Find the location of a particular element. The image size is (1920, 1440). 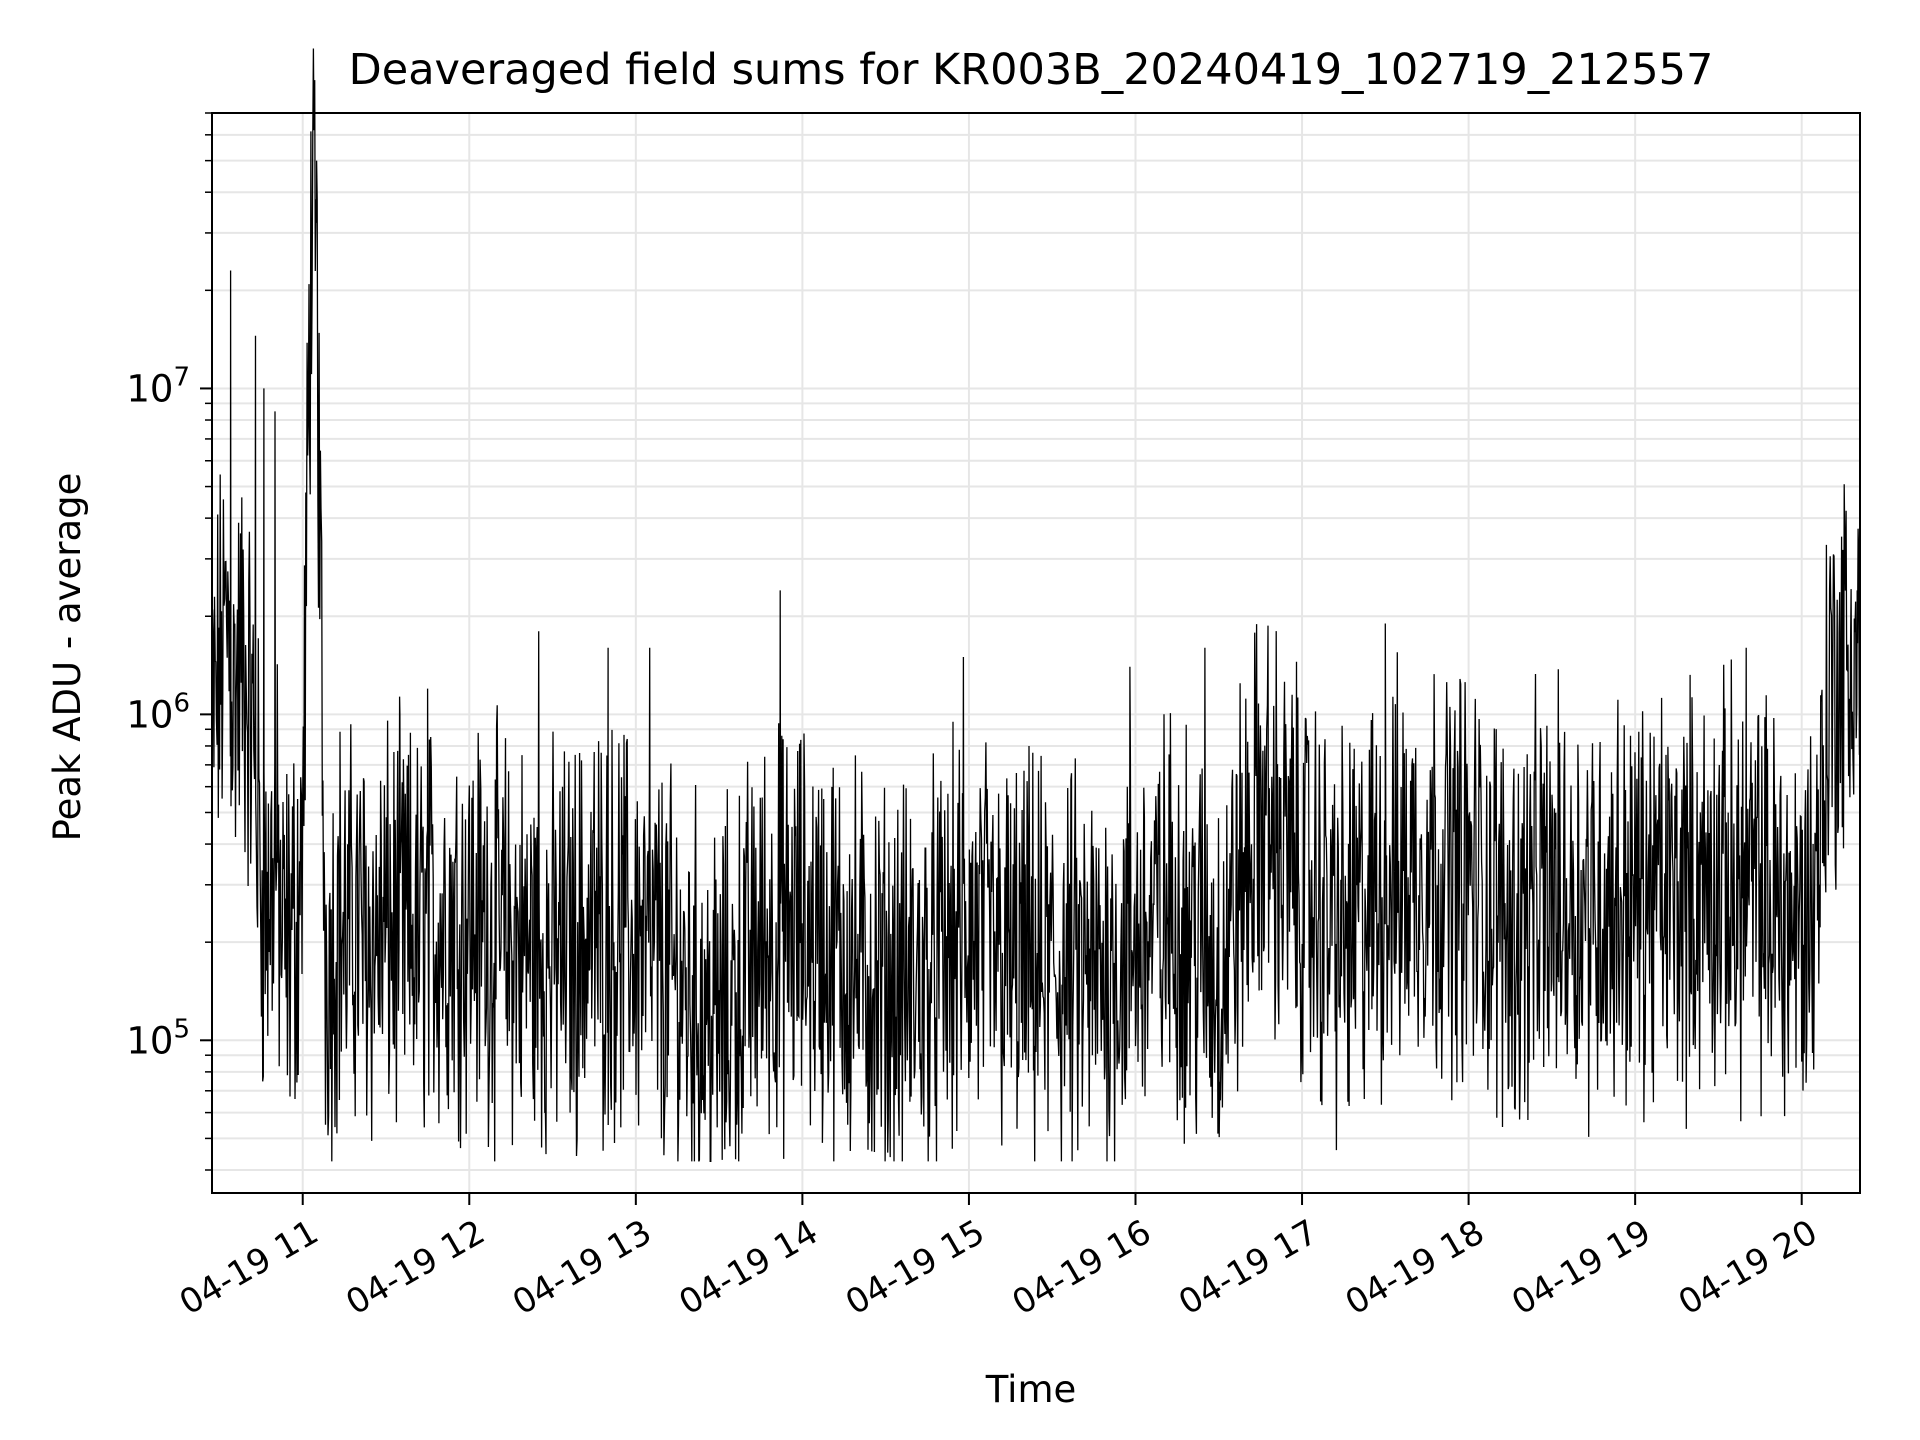

y-tick-label: 107 is located at coordinates (158, 386).